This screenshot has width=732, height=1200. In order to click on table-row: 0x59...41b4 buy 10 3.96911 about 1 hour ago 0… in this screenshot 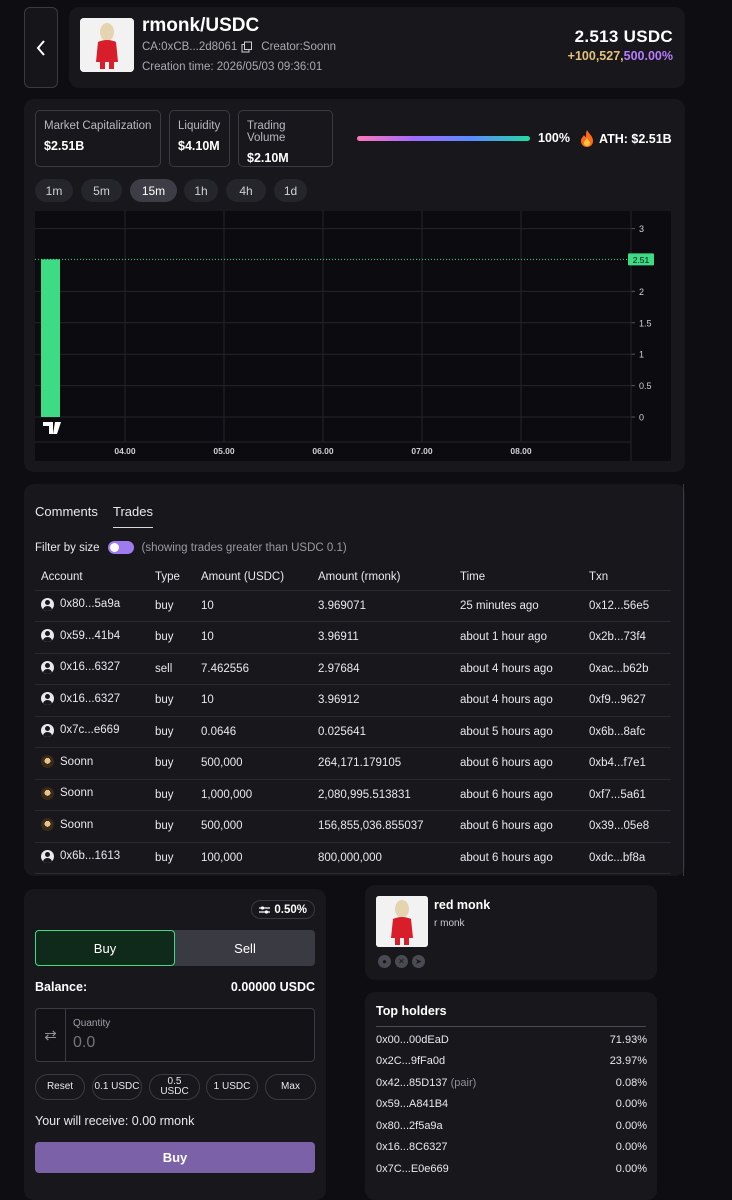, I will do `click(353, 637)`.